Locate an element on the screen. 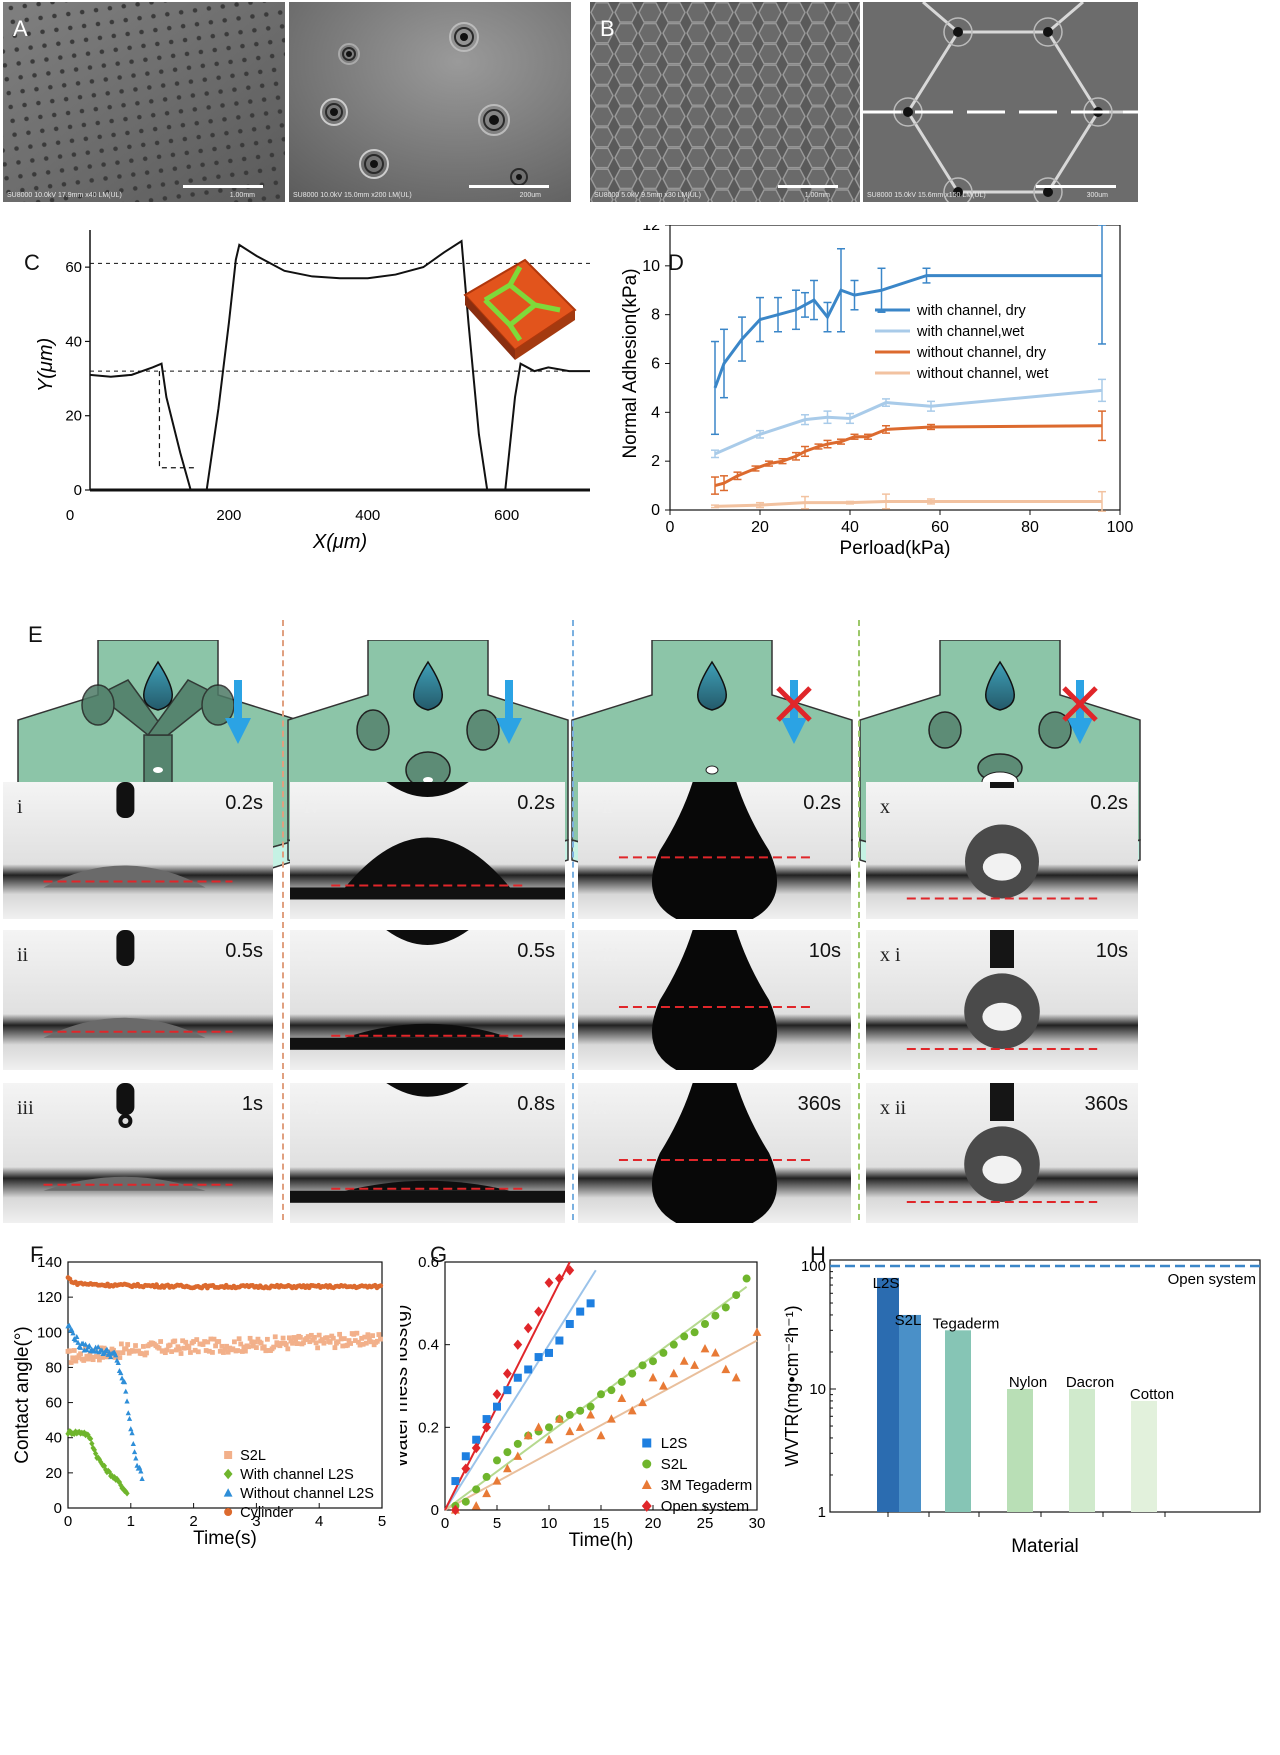 This screenshot has height=1755, width=1280. photo-time-label: 360s is located at coordinates (819, 1104).